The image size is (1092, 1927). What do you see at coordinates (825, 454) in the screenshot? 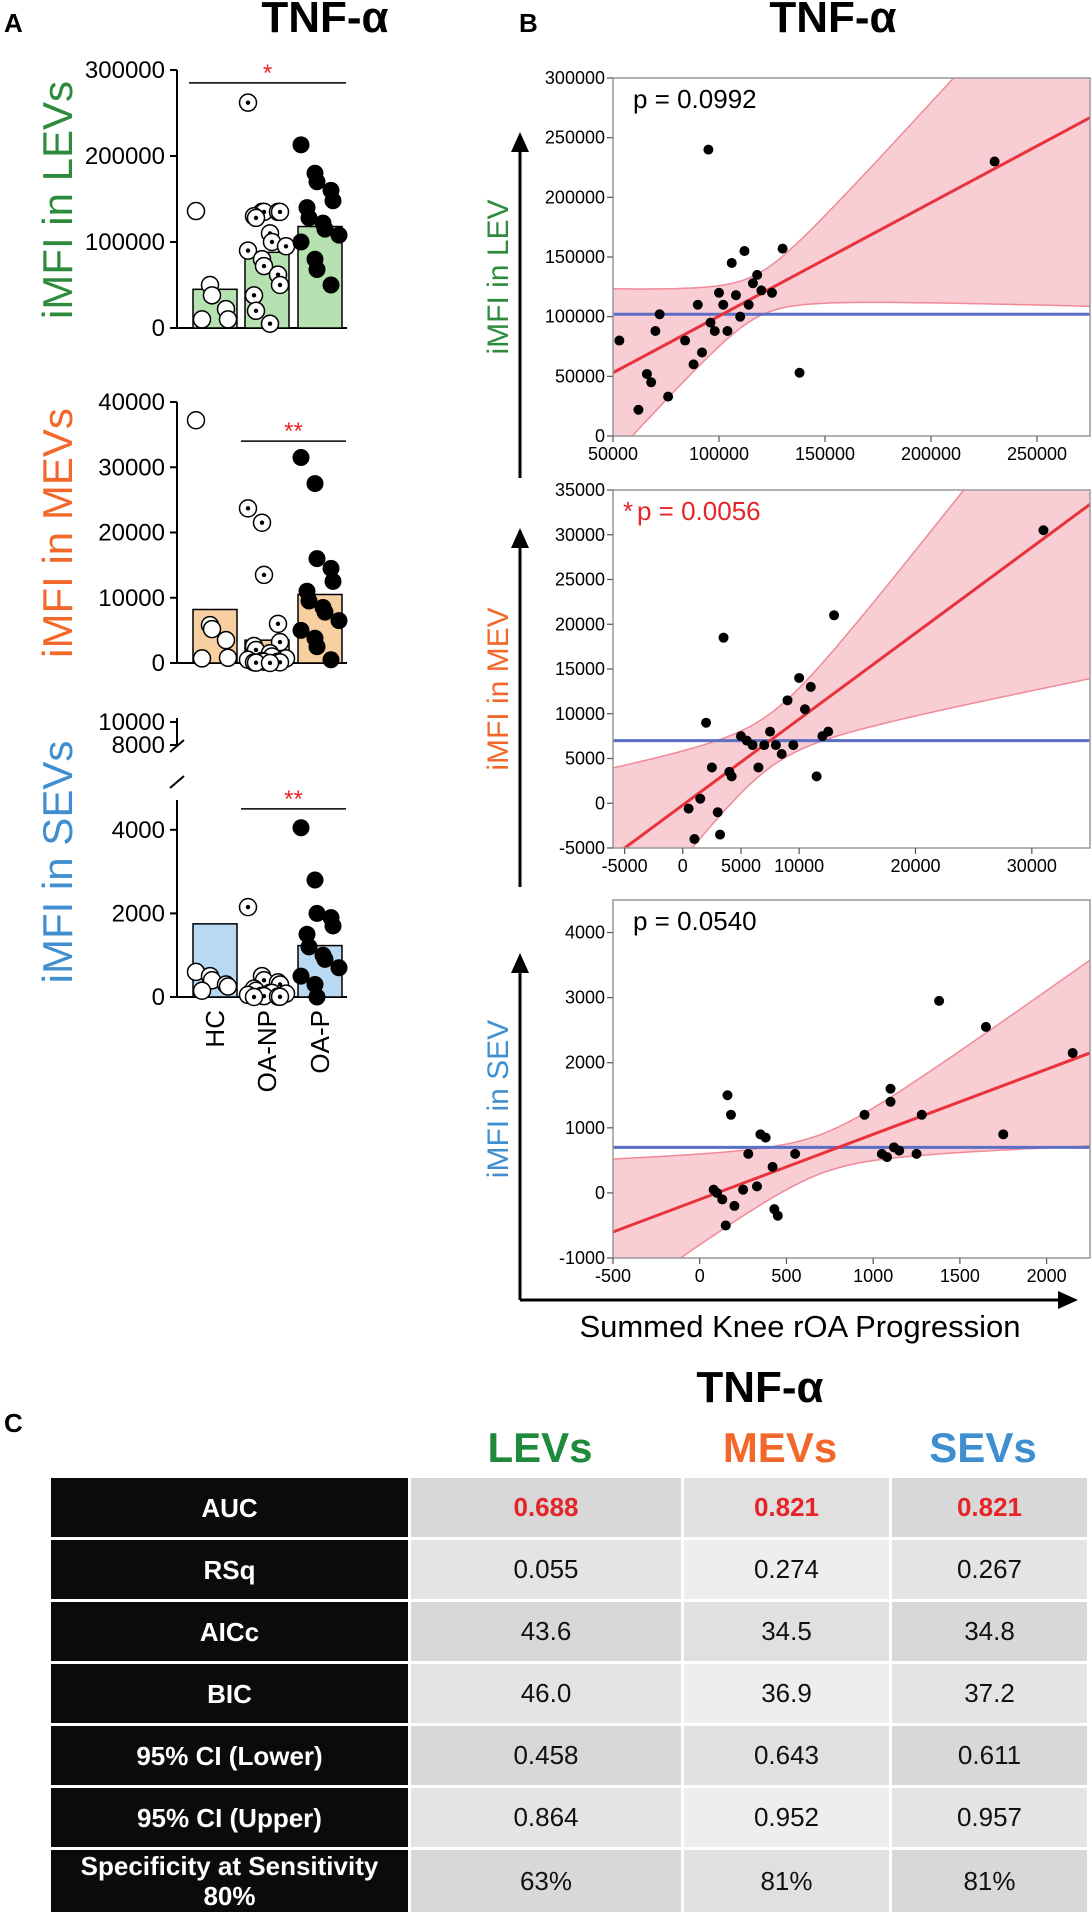
I see `x-tick-label: 150000` at bounding box center [825, 454].